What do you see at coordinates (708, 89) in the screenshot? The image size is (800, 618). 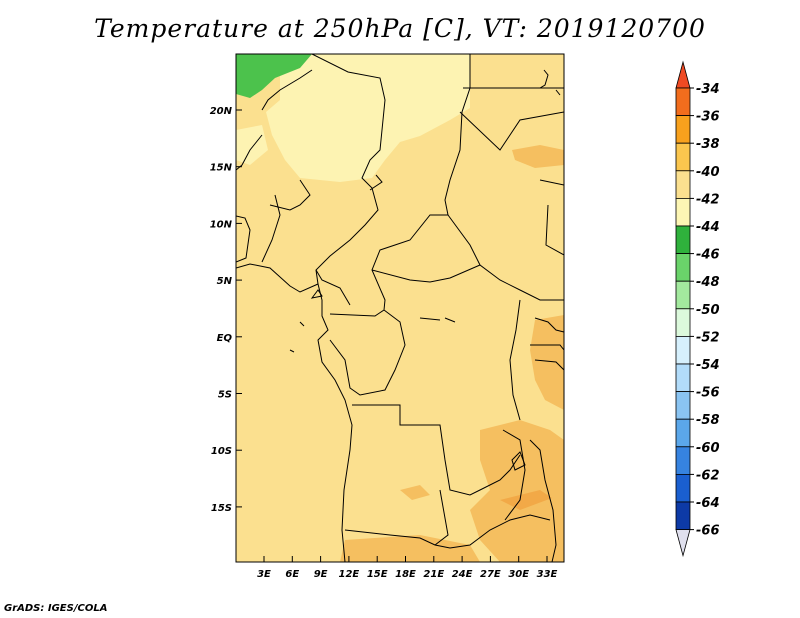 I see `colorbar-label: -34` at bounding box center [708, 89].